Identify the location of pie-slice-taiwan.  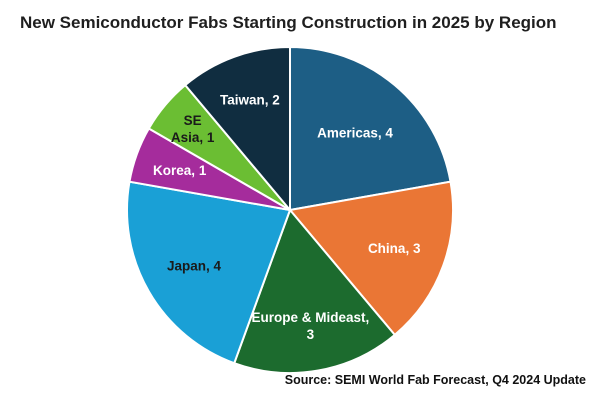
(237, 129).